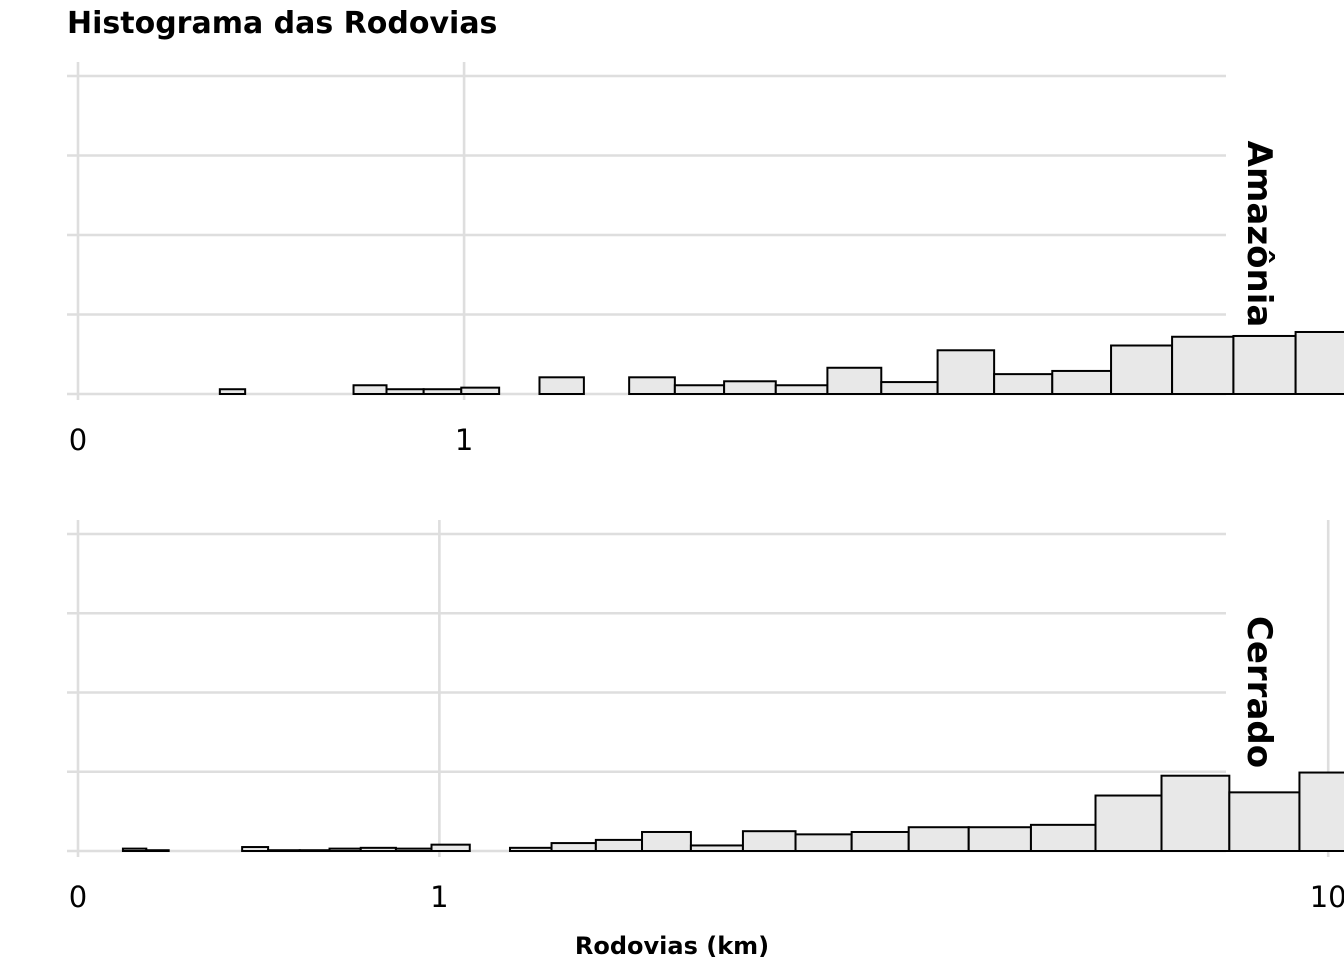 The image size is (1344, 960). Describe the element at coordinates (672, 946) in the screenshot. I see `x-axis-label: Rodovias (km)` at that location.